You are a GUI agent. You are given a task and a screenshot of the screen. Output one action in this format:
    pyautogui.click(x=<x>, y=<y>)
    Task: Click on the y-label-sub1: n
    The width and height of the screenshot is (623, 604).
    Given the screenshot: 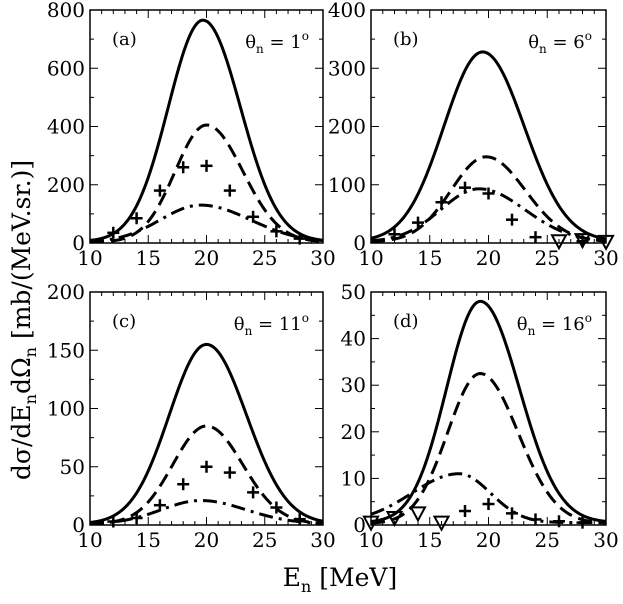 What is the action you would take?
    pyautogui.click(x=30, y=399)
    